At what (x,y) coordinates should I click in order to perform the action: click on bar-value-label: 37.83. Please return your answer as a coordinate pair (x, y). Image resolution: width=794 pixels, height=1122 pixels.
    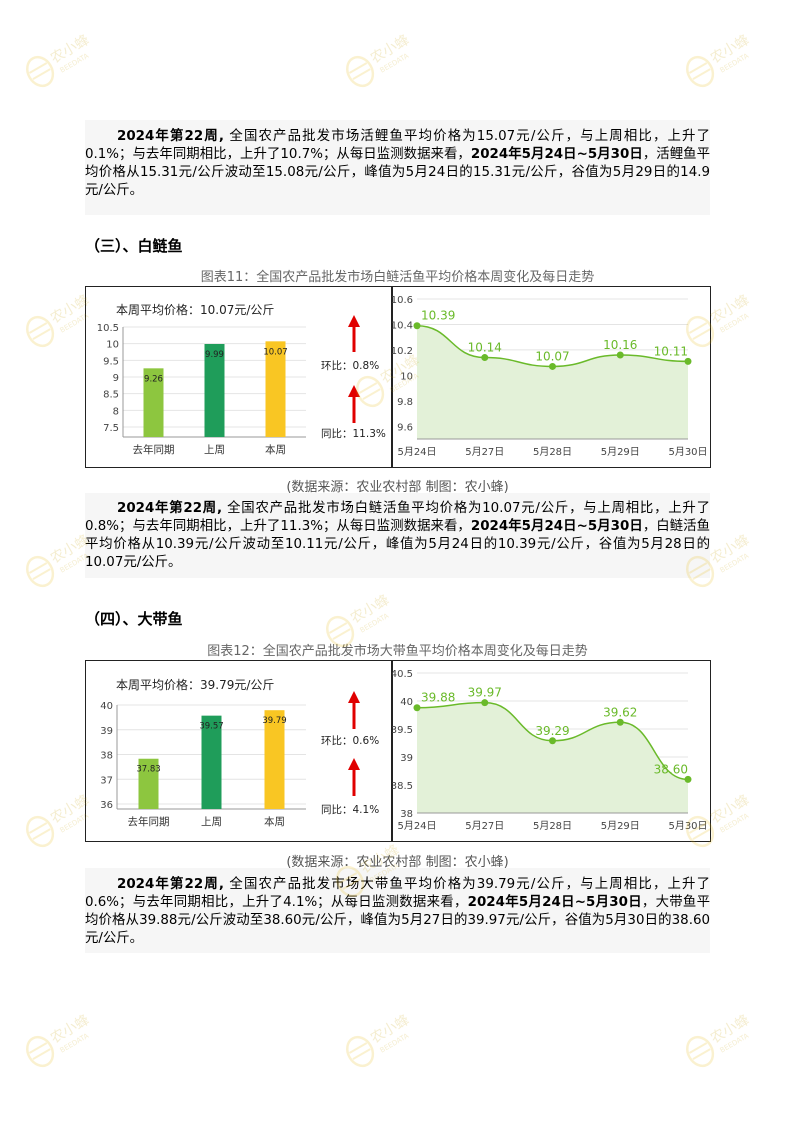
    Looking at the image, I should click on (148, 770).